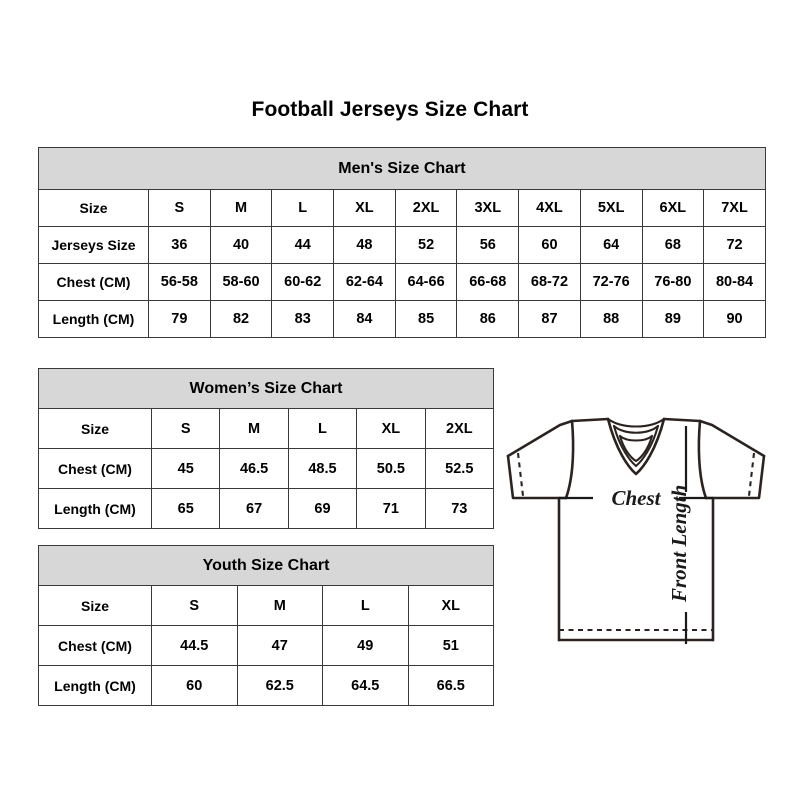 This screenshot has height=800, width=800. What do you see at coordinates (179, 245) in the screenshot?
I see `cell-jerseys-size-s: 36` at bounding box center [179, 245].